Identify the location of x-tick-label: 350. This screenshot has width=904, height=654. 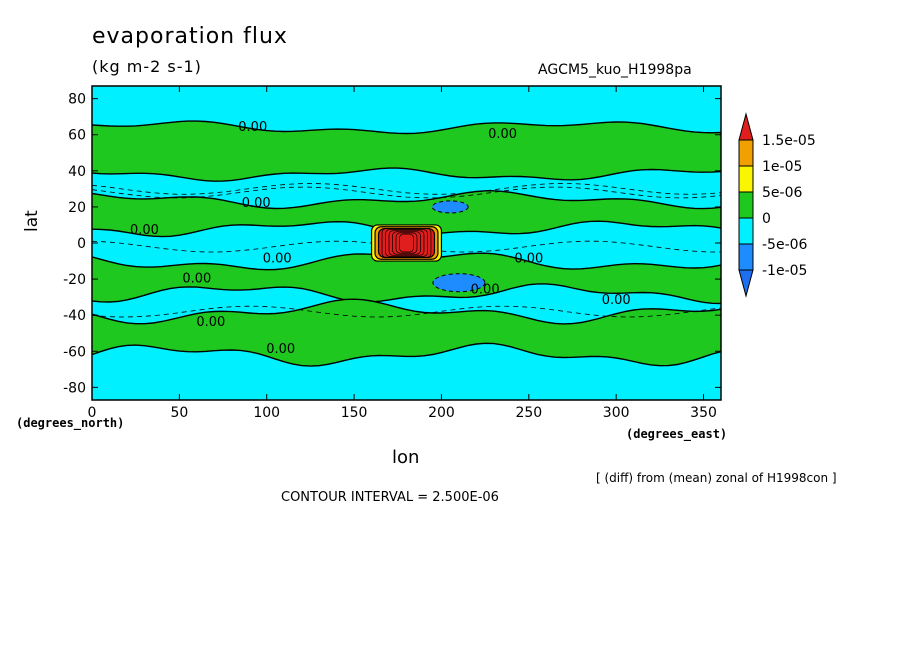
(703, 413).